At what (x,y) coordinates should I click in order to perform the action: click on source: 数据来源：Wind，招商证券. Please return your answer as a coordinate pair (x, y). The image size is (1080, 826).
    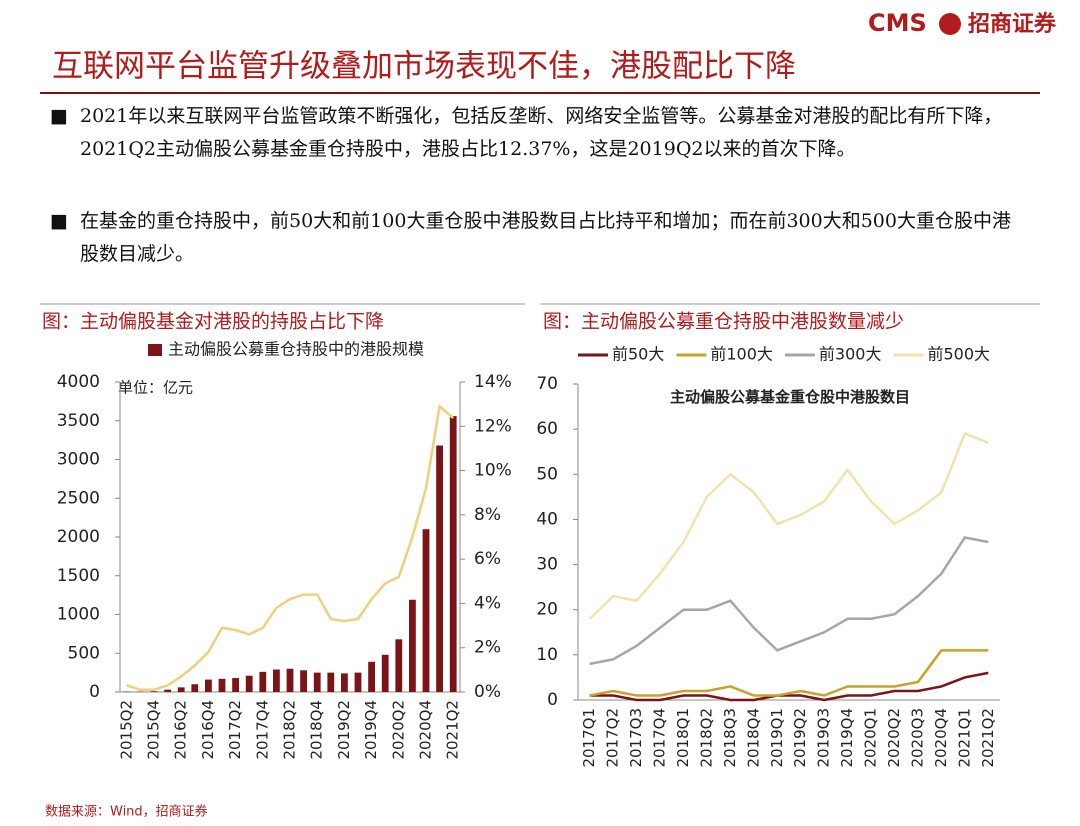
    Looking at the image, I should click on (126, 812).